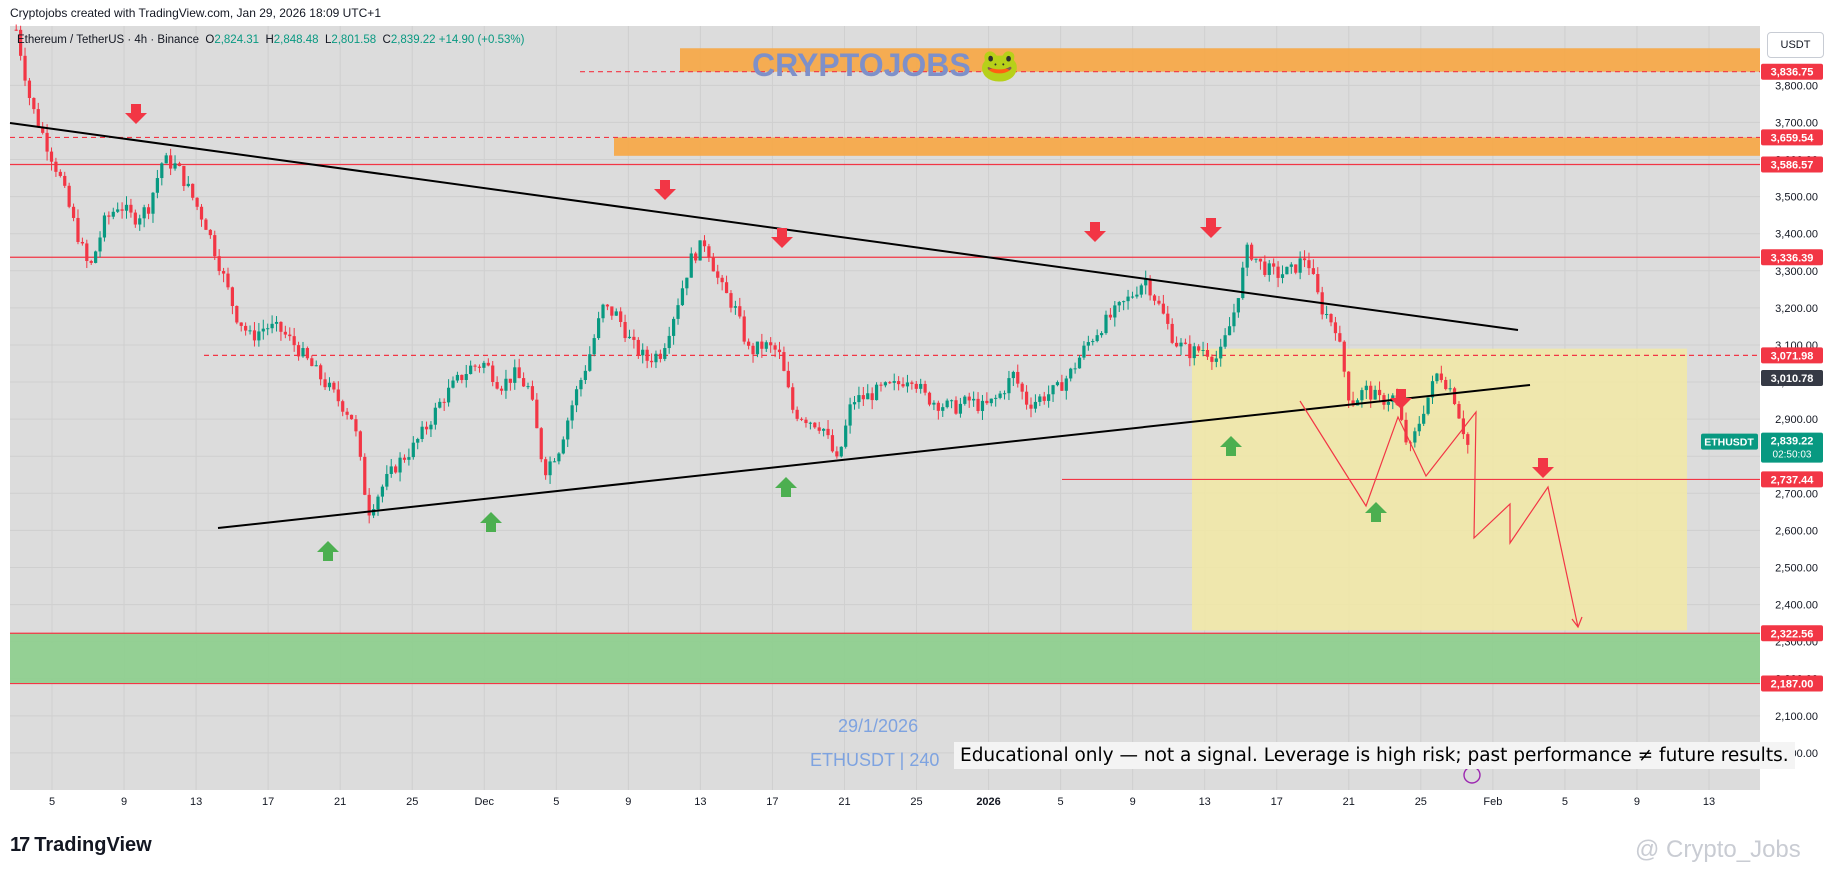 This screenshot has width=1835, height=875. Describe the element at coordinates (1796, 568) in the screenshot. I see `y-tick-label: 2,500.00` at that location.